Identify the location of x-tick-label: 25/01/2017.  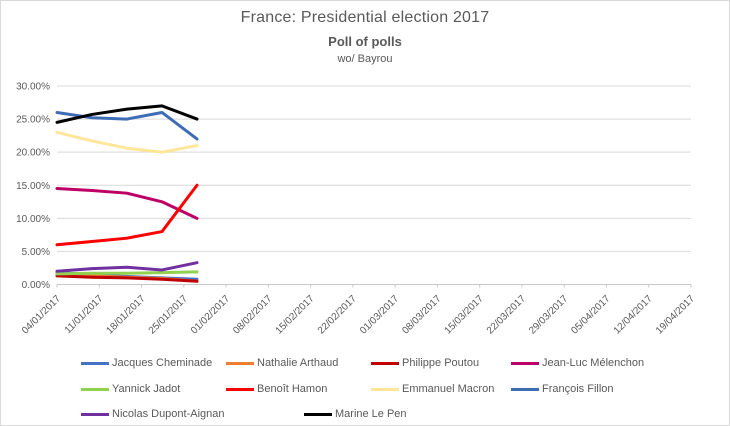
(168, 314).